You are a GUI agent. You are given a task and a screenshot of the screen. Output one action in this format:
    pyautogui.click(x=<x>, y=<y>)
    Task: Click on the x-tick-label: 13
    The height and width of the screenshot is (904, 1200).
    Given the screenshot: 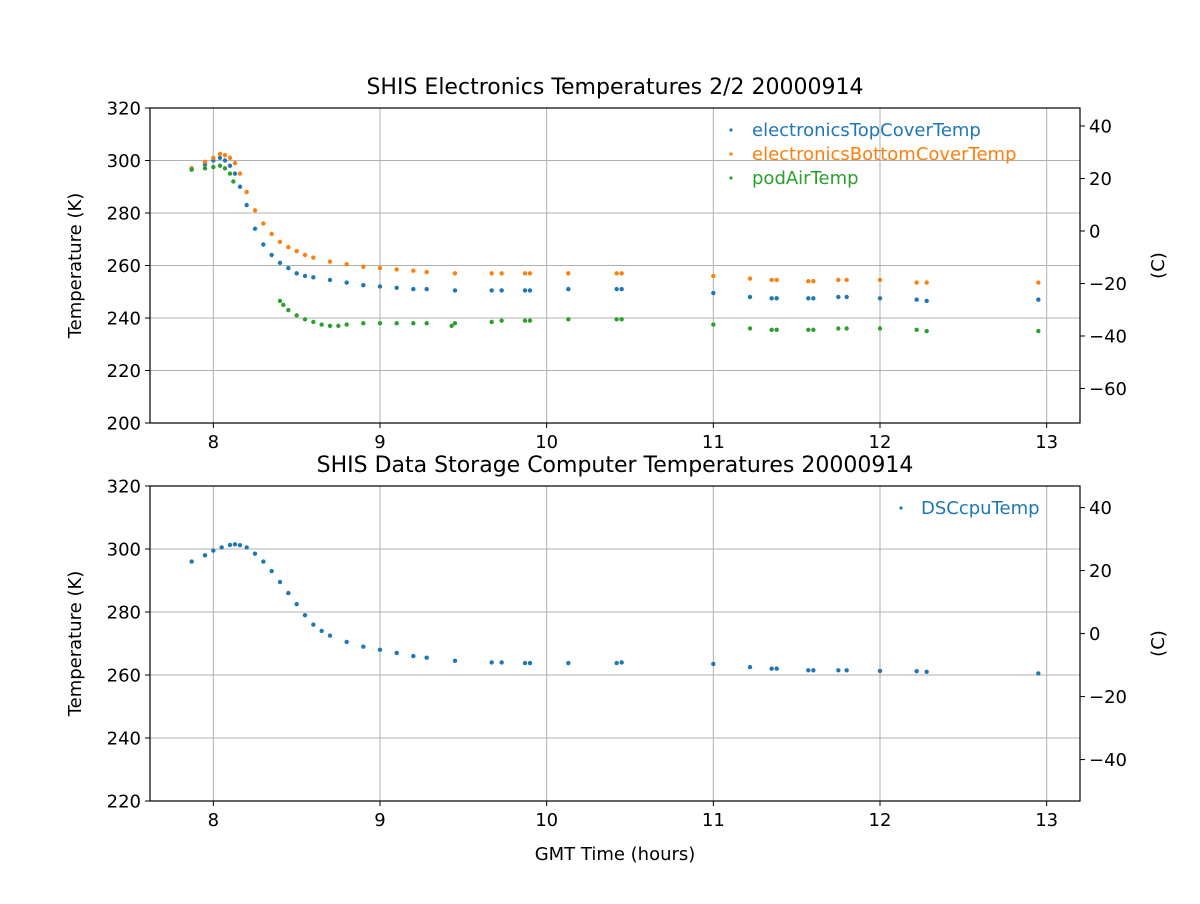 What is the action you would take?
    pyautogui.click(x=1046, y=820)
    